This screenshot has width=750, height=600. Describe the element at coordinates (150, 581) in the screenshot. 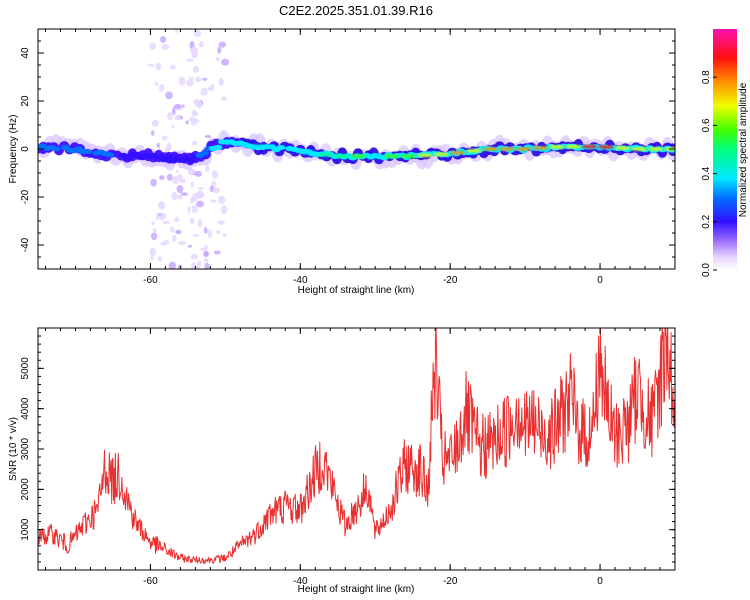

I see `snr-x-tick-label: -60` at that location.